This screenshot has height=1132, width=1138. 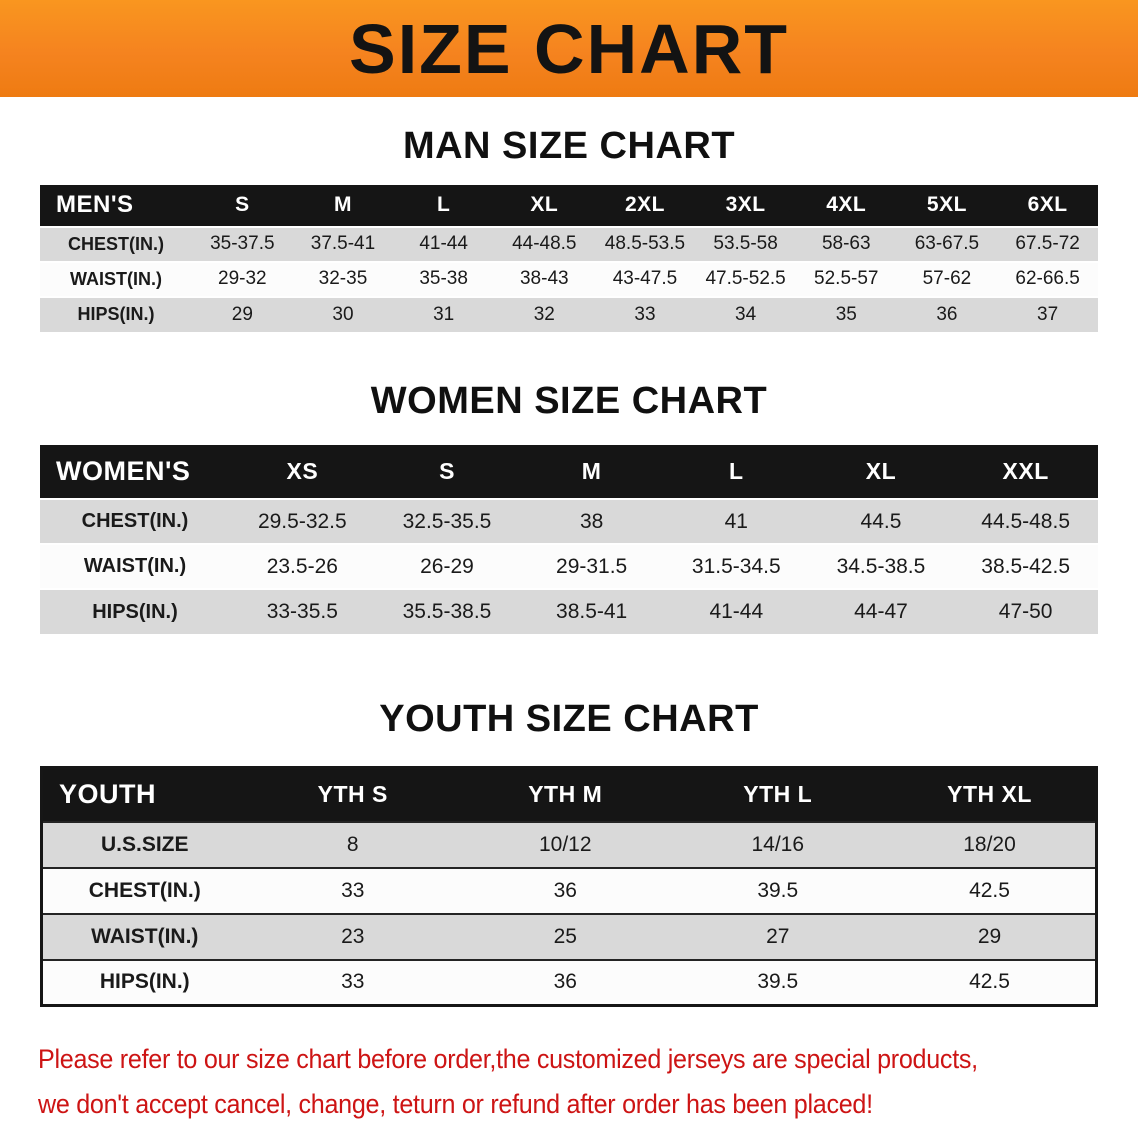 I want to click on banner: SIZE CHART, so click(x=569, y=48).